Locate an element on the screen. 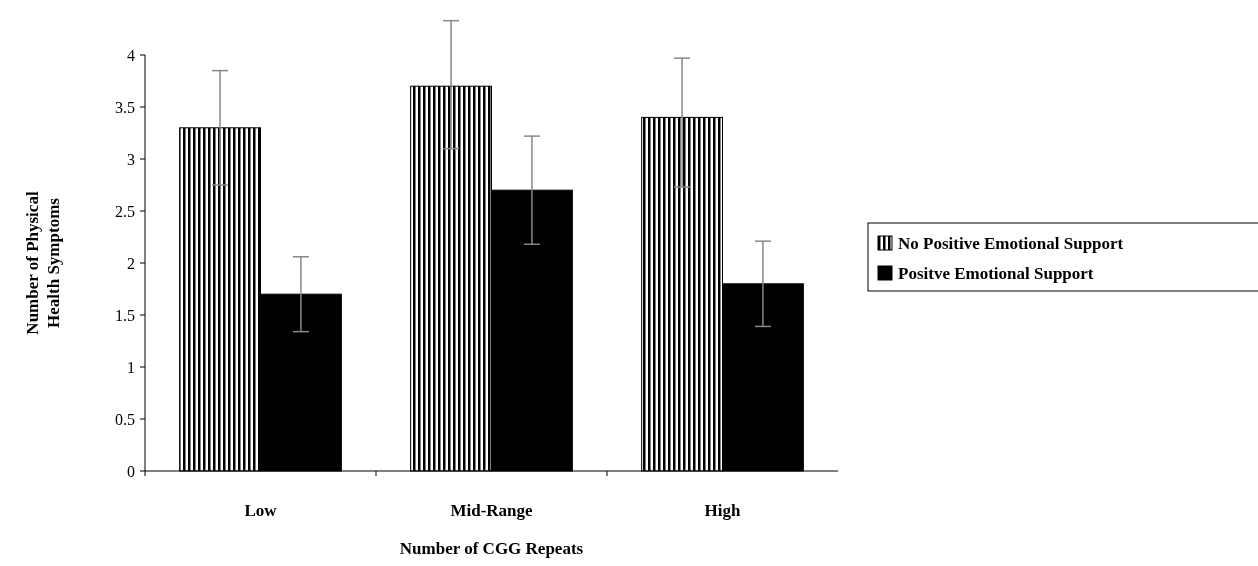 This screenshot has height=566, width=1258. y-tick-label: 3 is located at coordinates (131, 159).